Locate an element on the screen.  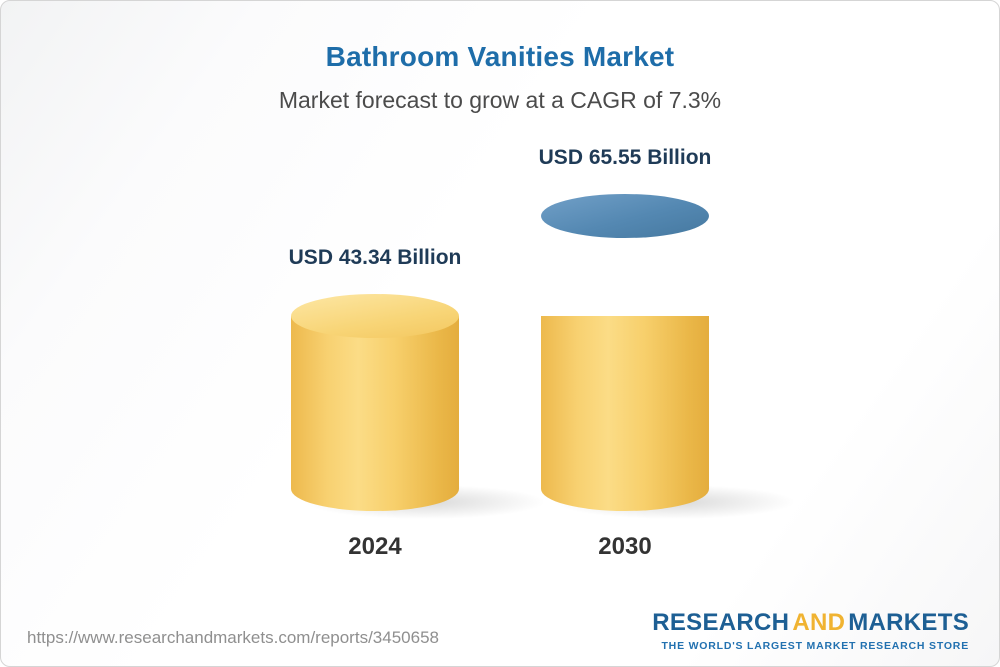
cylinder-2030-blue-cap is located at coordinates (625, 216).